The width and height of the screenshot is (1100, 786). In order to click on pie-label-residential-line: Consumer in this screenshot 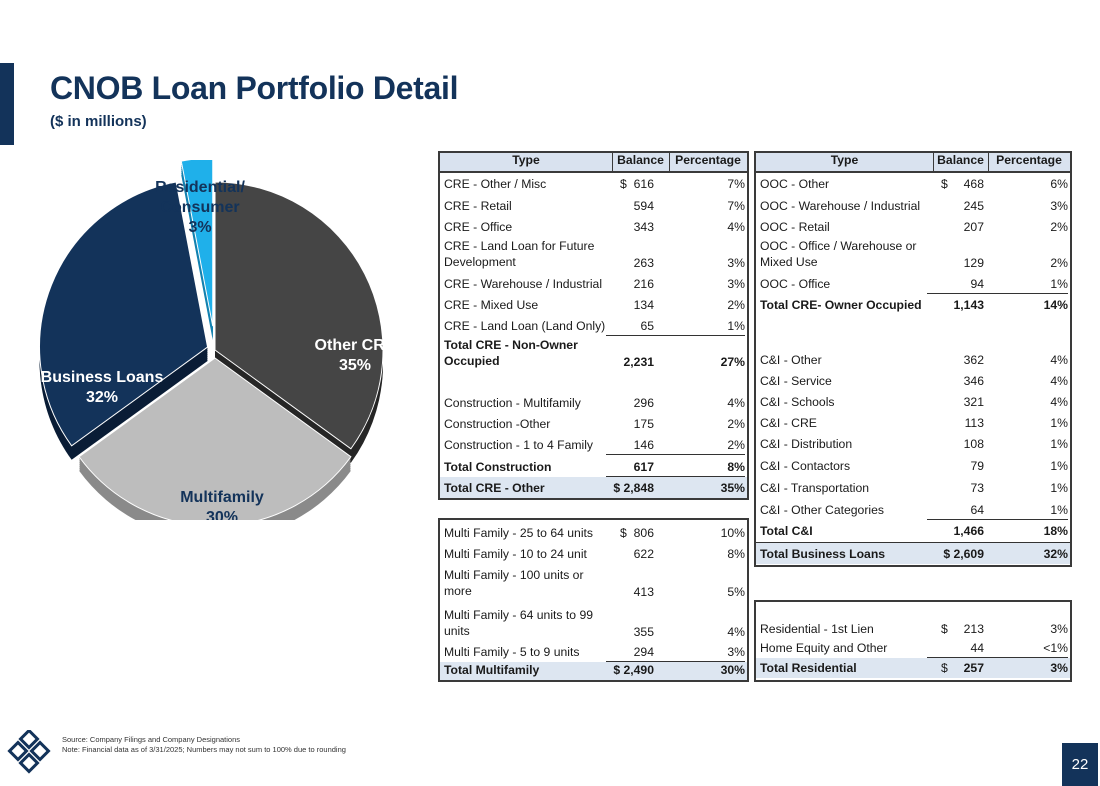, I will do `click(199, 207)`.